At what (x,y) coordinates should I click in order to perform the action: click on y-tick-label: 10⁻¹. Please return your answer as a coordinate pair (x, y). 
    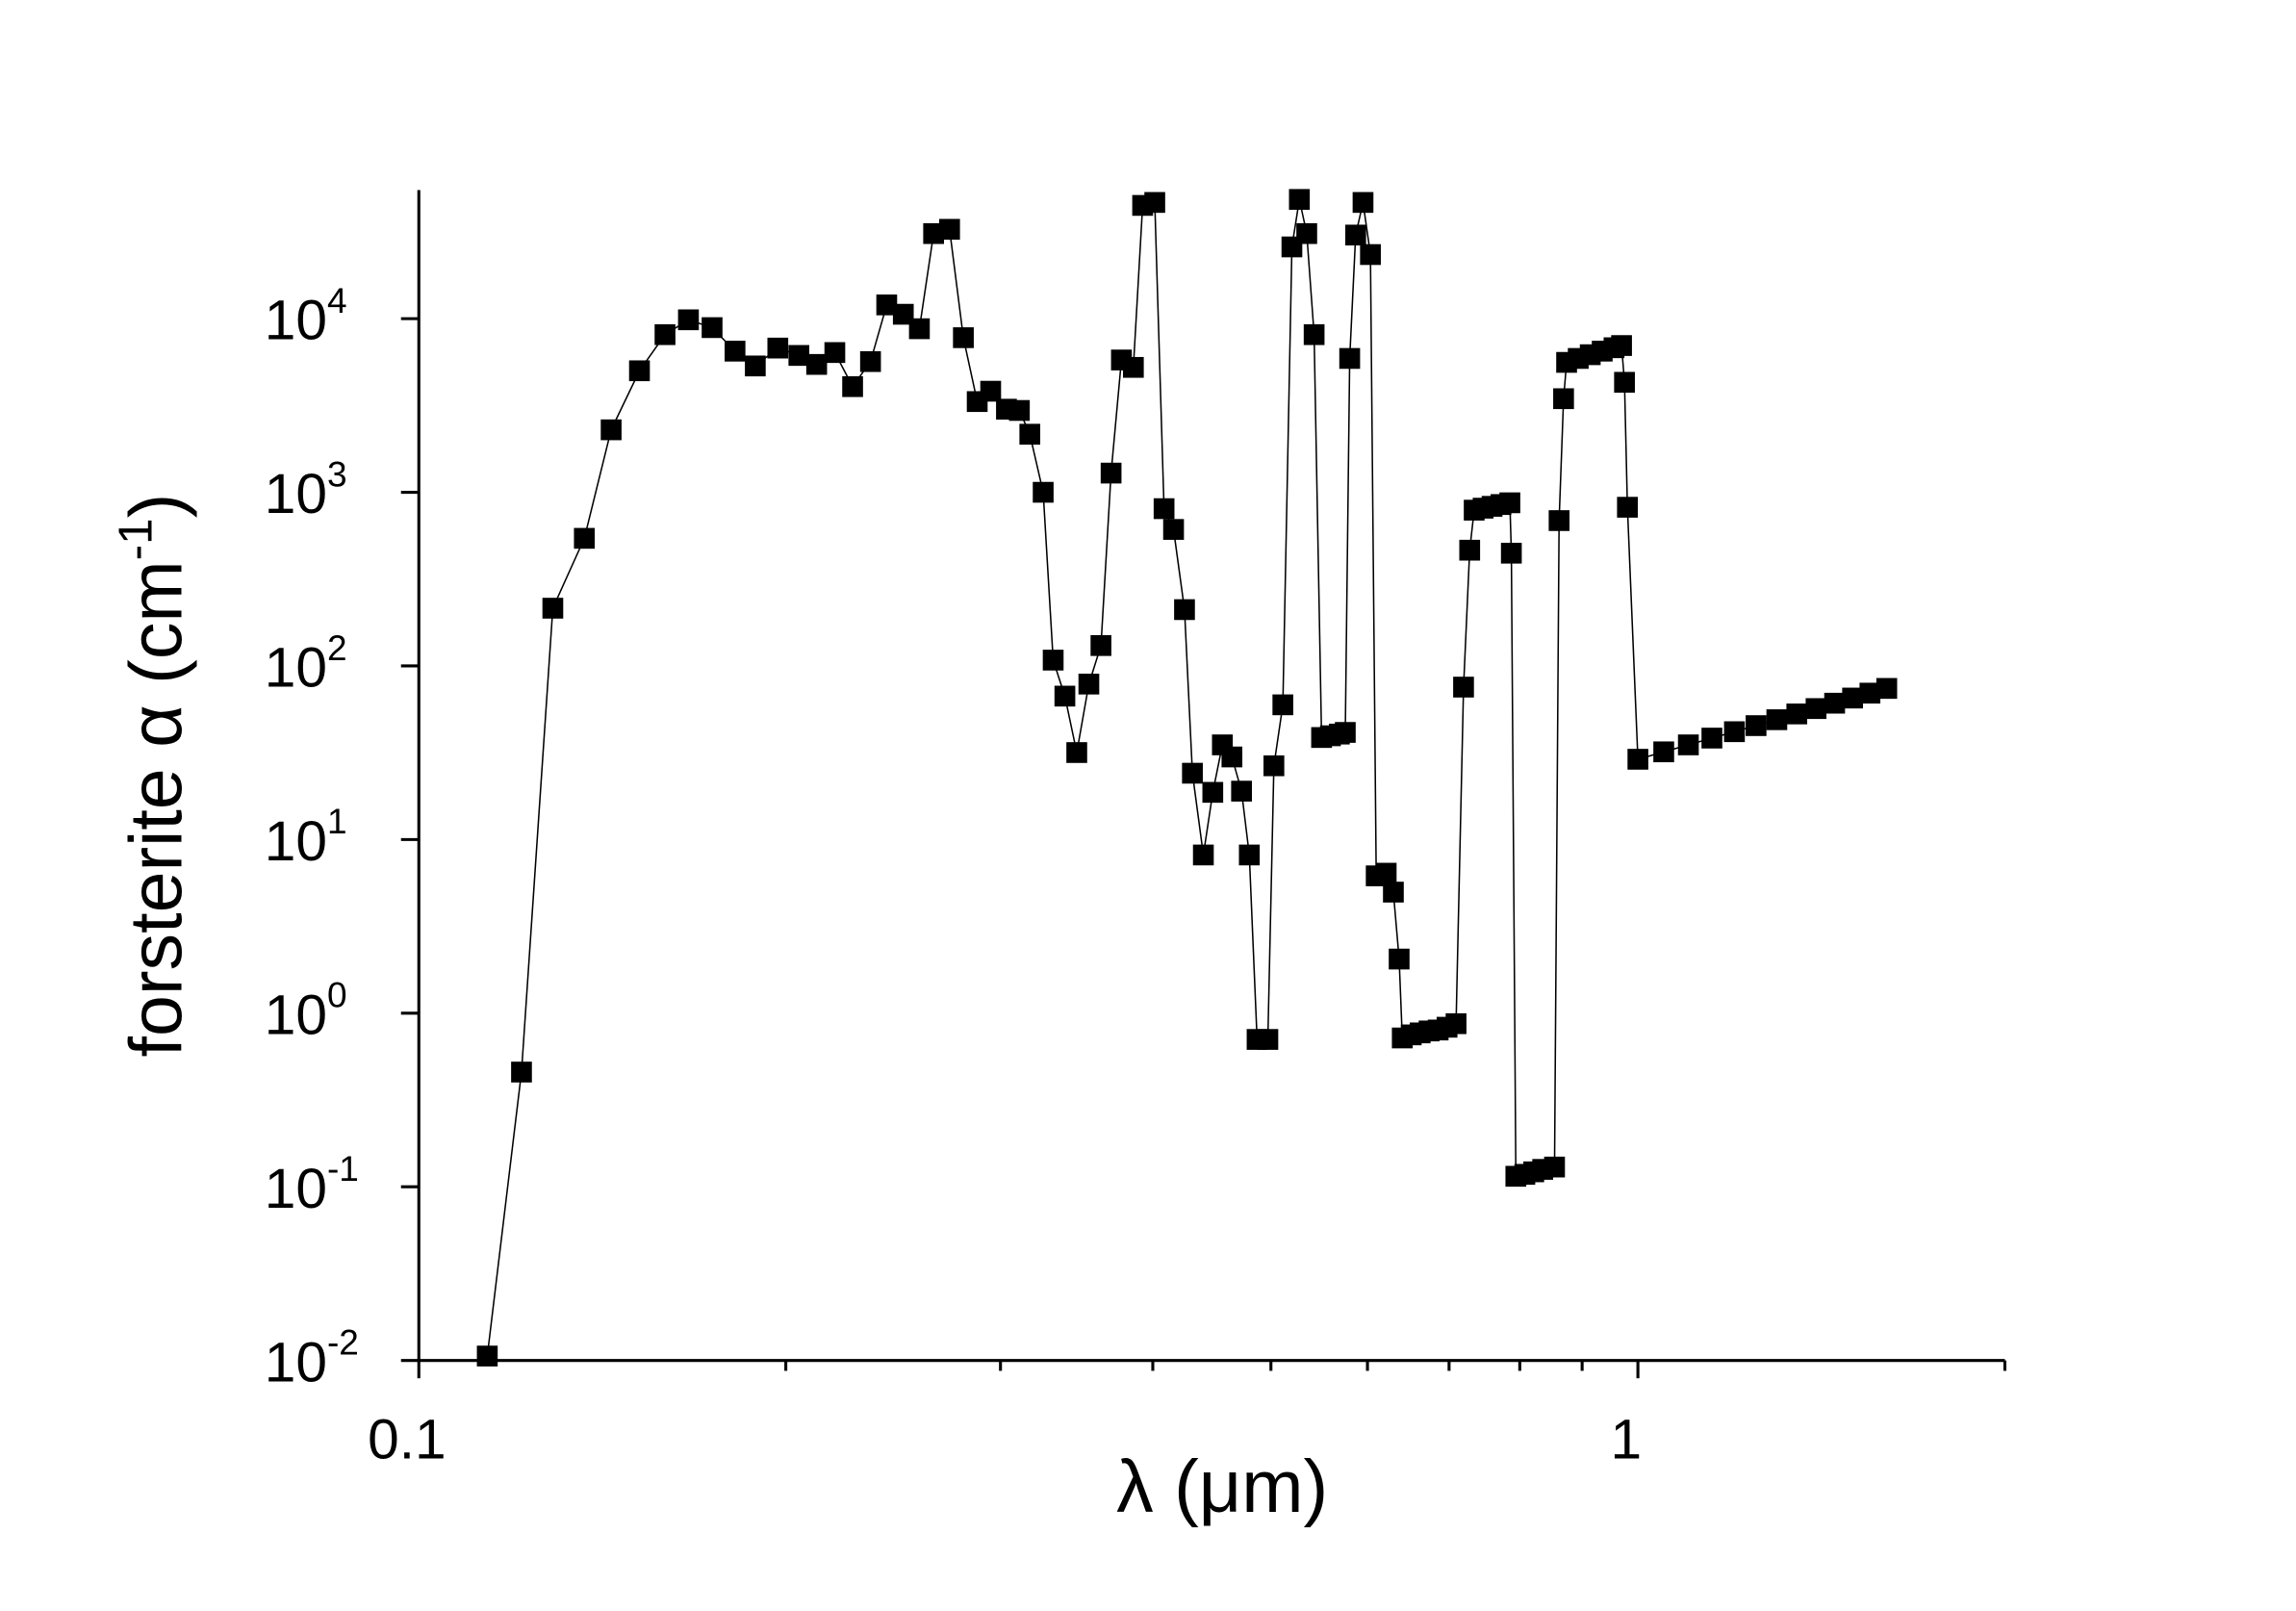
    Looking at the image, I should click on (312, 1184).